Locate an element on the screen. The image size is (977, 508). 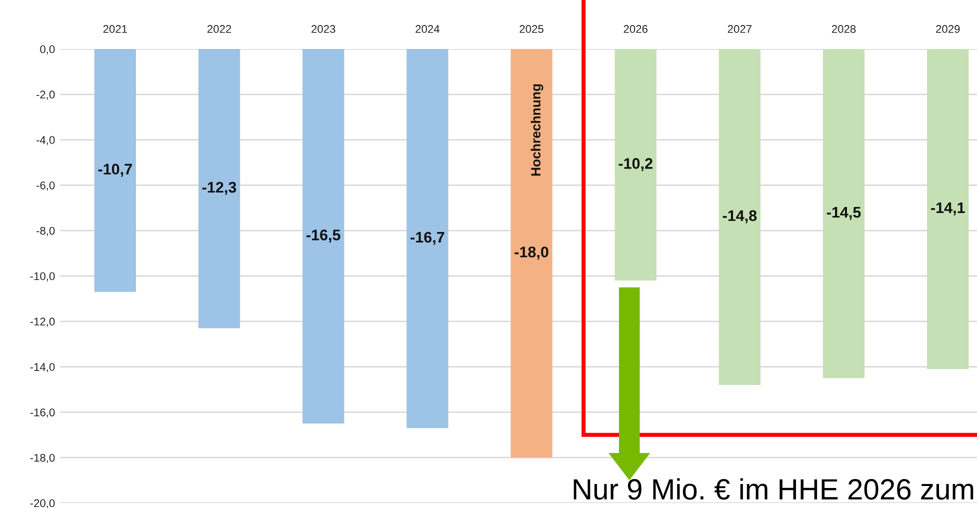
data-label: -12,3 is located at coordinates (219, 188).